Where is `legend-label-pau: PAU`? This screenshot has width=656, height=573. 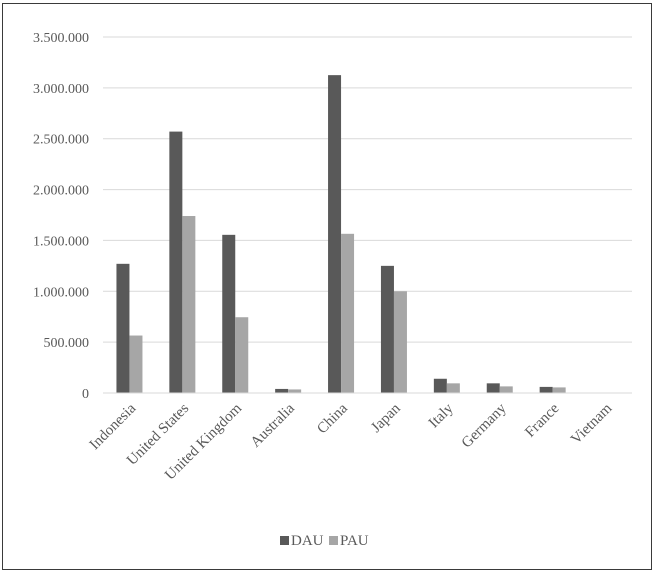
legend-label-pau: PAU is located at coordinates (354, 541).